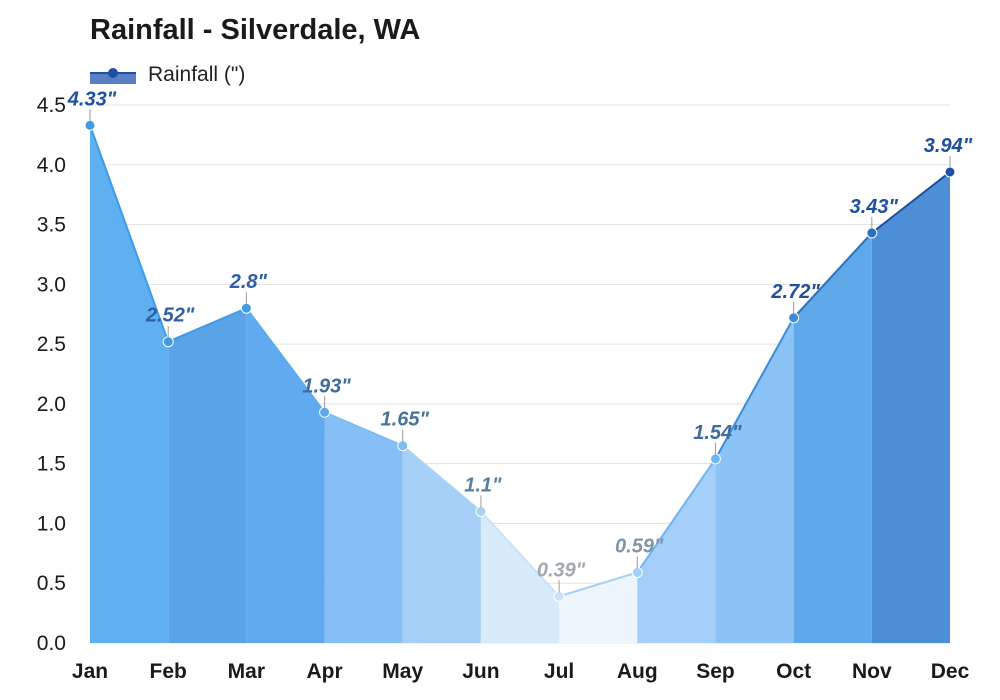  What do you see at coordinates (483, 485) in the screenshot?
I see `data-label: 1.1"` at bounding box center [483, 485].